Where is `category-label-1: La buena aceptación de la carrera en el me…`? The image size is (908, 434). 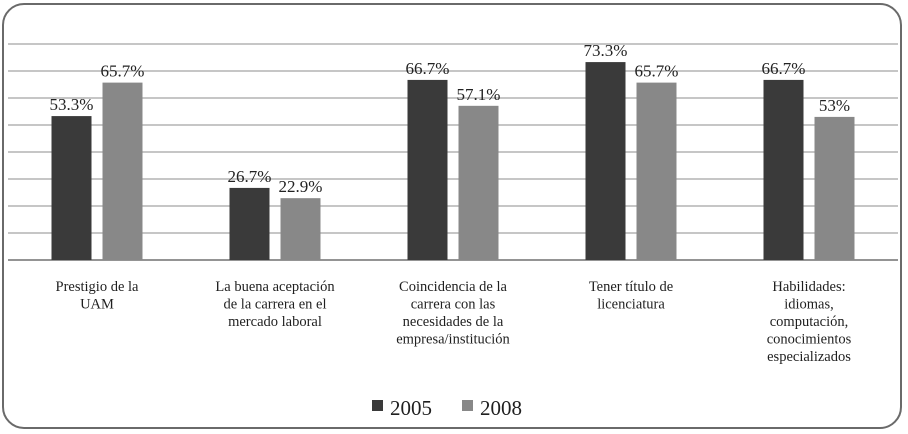 category-label-1: La buena aceptación de la carrera en el me… is located at coordinates (275, 304).